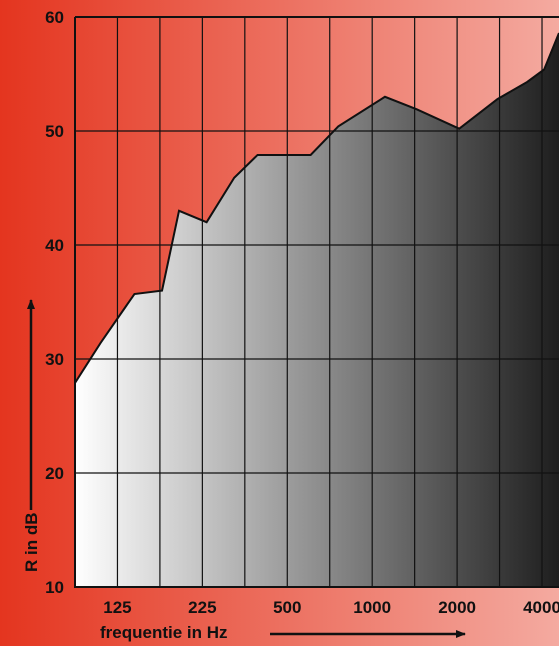 Image resolution: width=559 pixels, height=646 pixels. What do you see at coordinates (54, 245) in the screenshot?
I see `y-tick-label-40: 40` at bounding box center [54, 245].